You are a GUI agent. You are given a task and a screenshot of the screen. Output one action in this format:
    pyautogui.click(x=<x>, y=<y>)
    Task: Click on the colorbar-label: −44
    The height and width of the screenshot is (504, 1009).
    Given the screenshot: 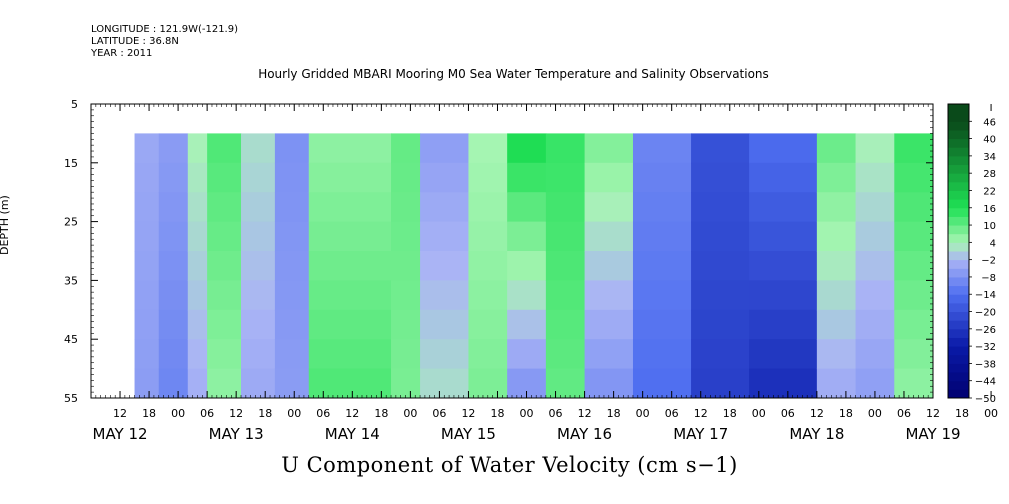 What is the action you would take?
    pyautogui.click(x=985, y=382)
    